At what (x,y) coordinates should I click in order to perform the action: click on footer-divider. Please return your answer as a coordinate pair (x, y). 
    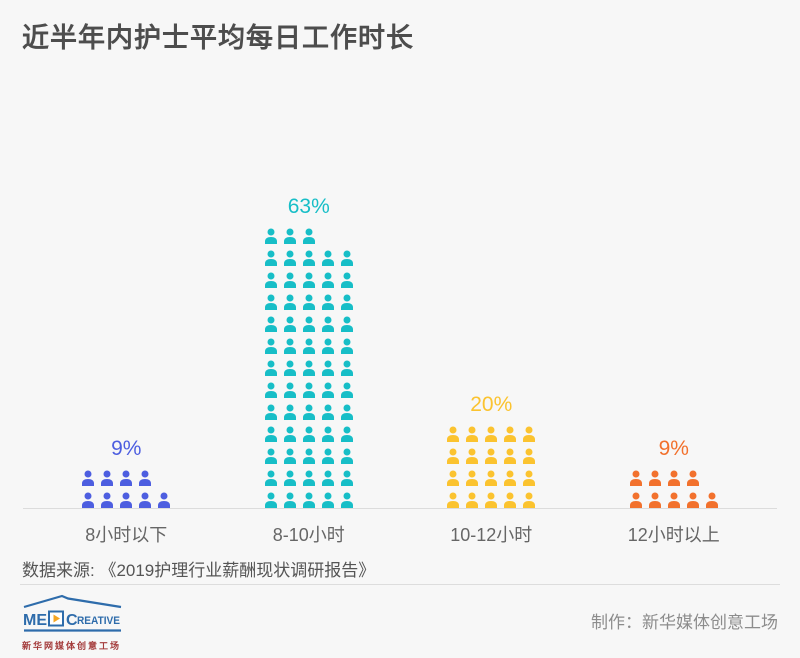
    Looking at the image, I should click on (400, 584).